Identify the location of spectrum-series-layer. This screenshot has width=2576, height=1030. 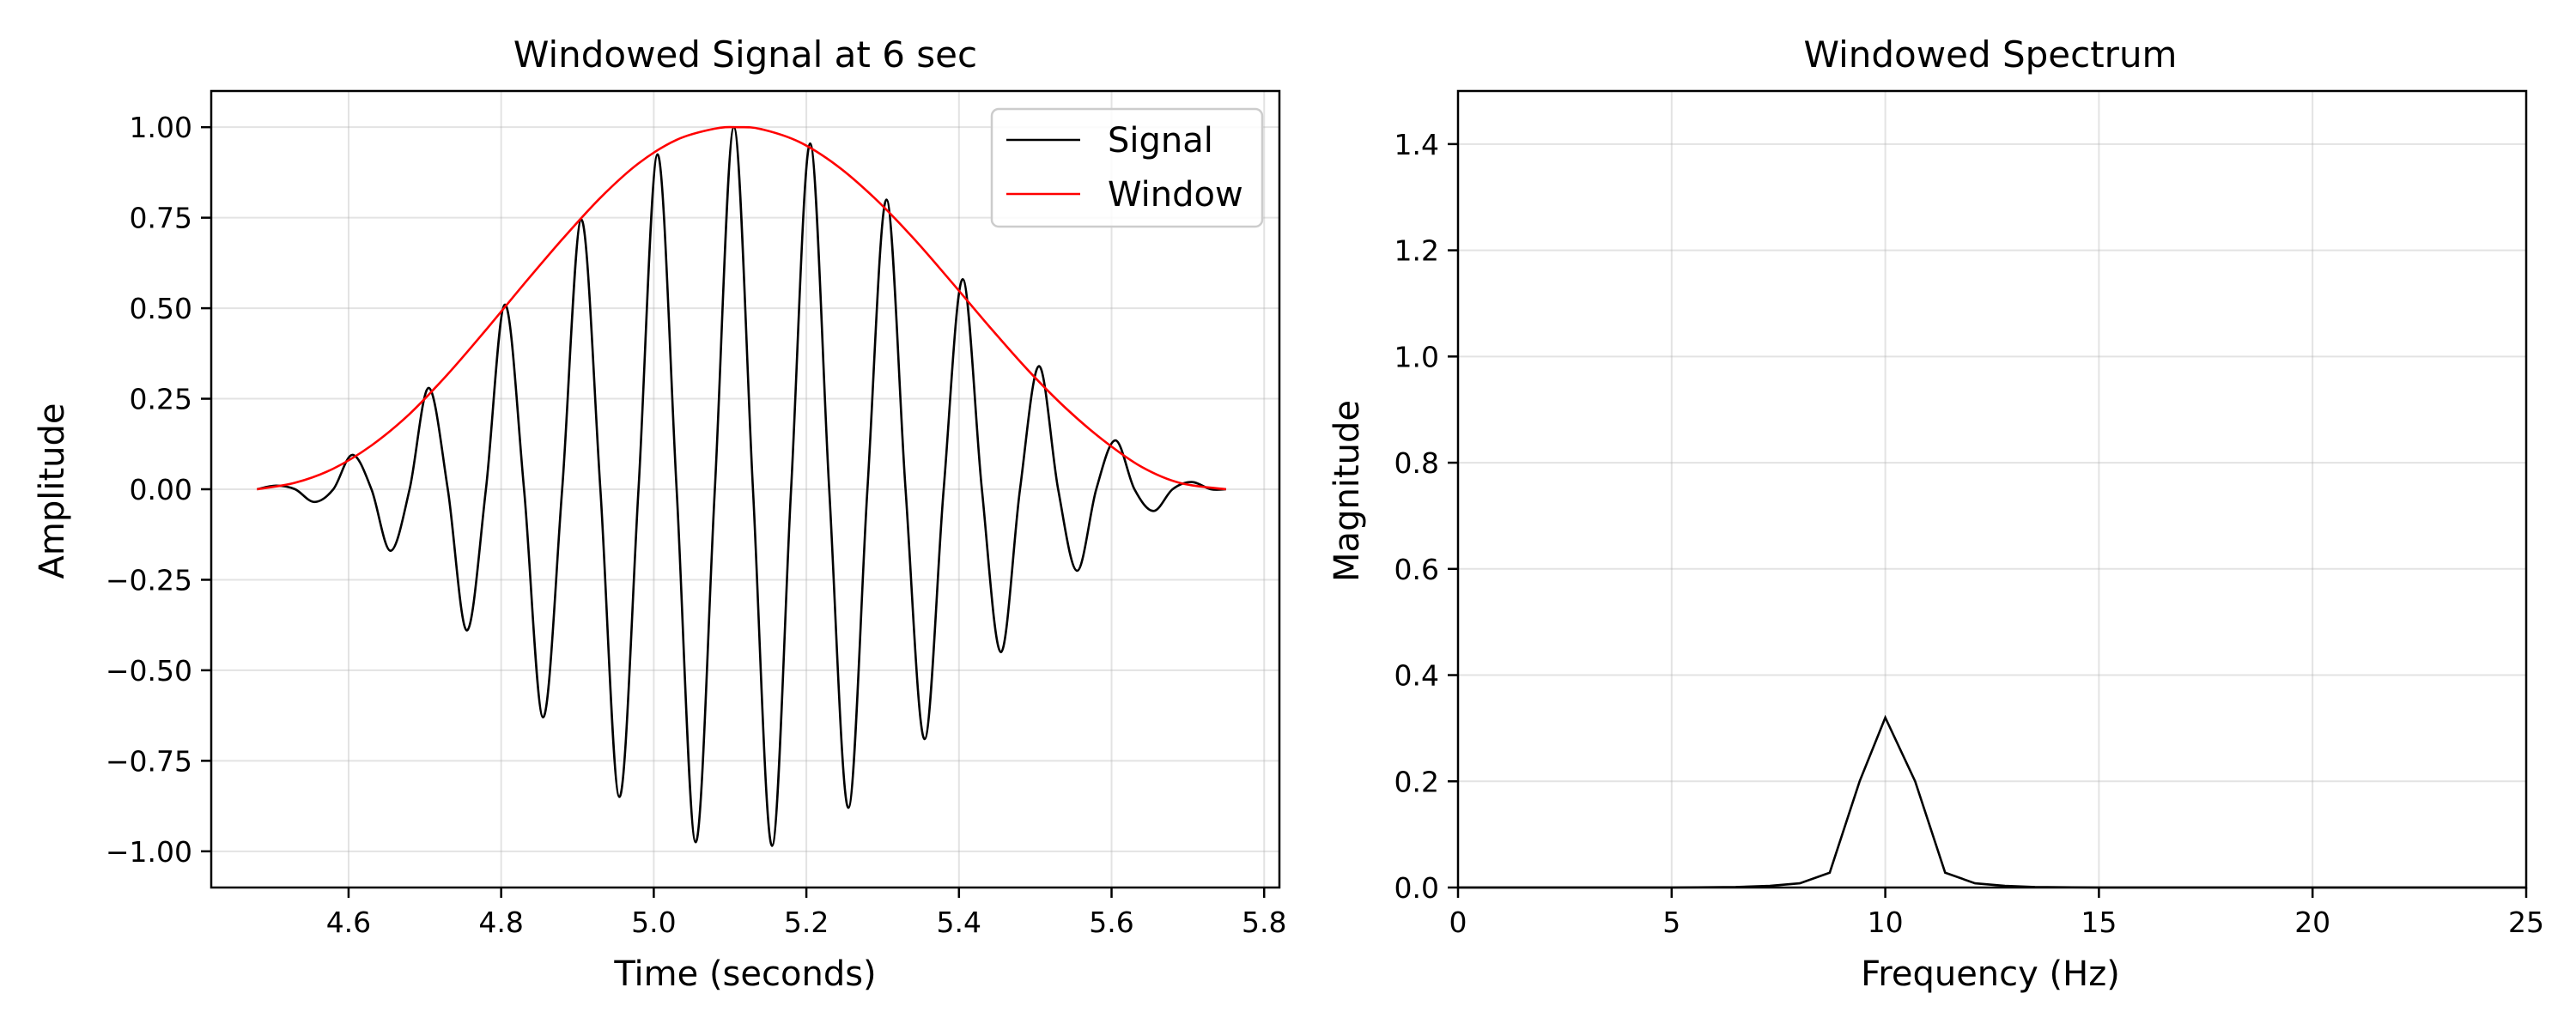
(1992, 801).